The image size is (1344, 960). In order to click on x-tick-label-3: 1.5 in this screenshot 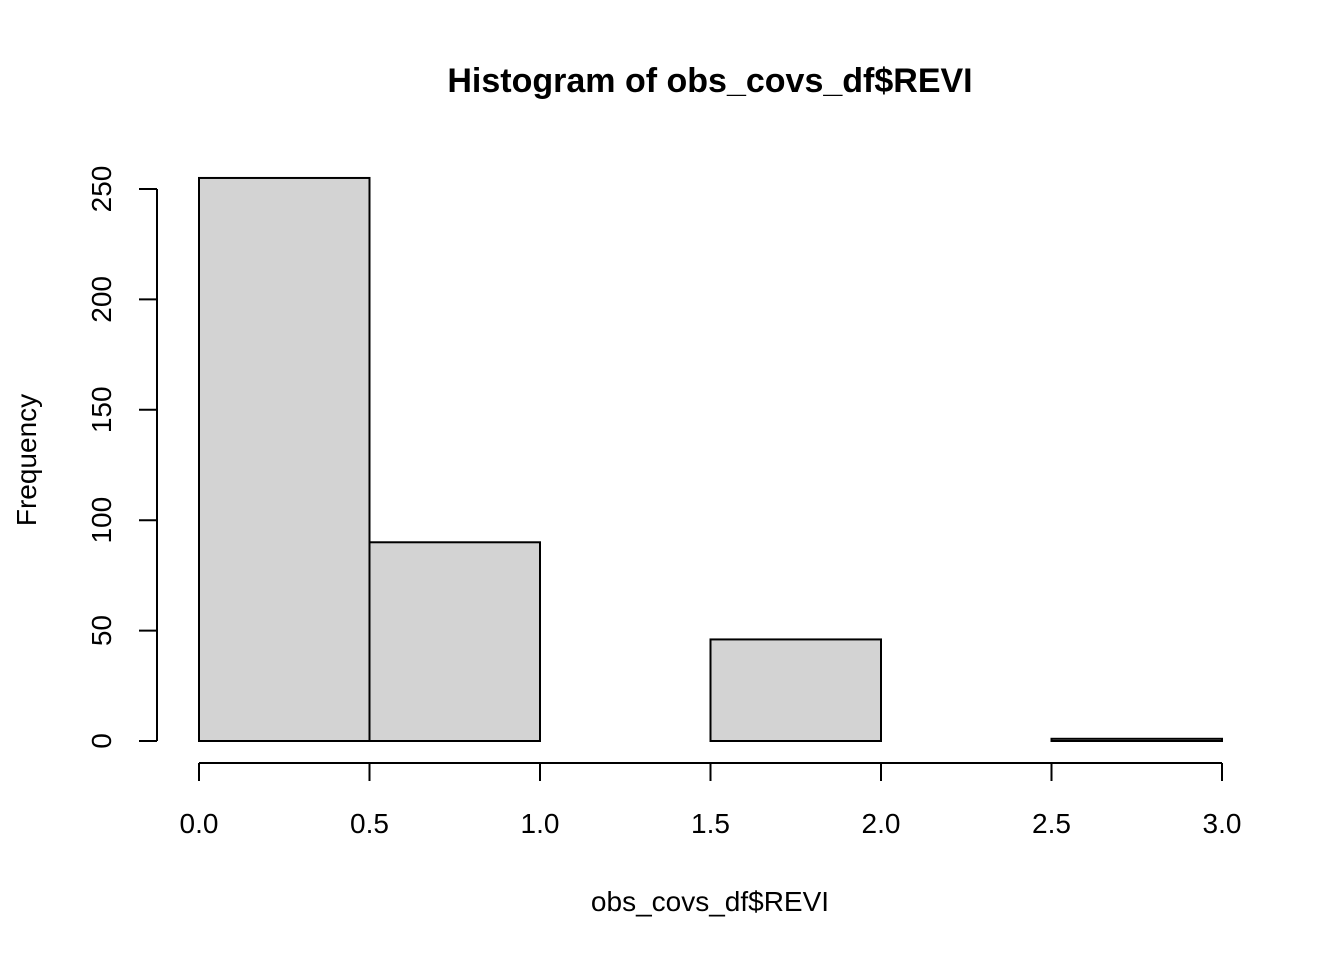, I will do `click(710, 823)`.